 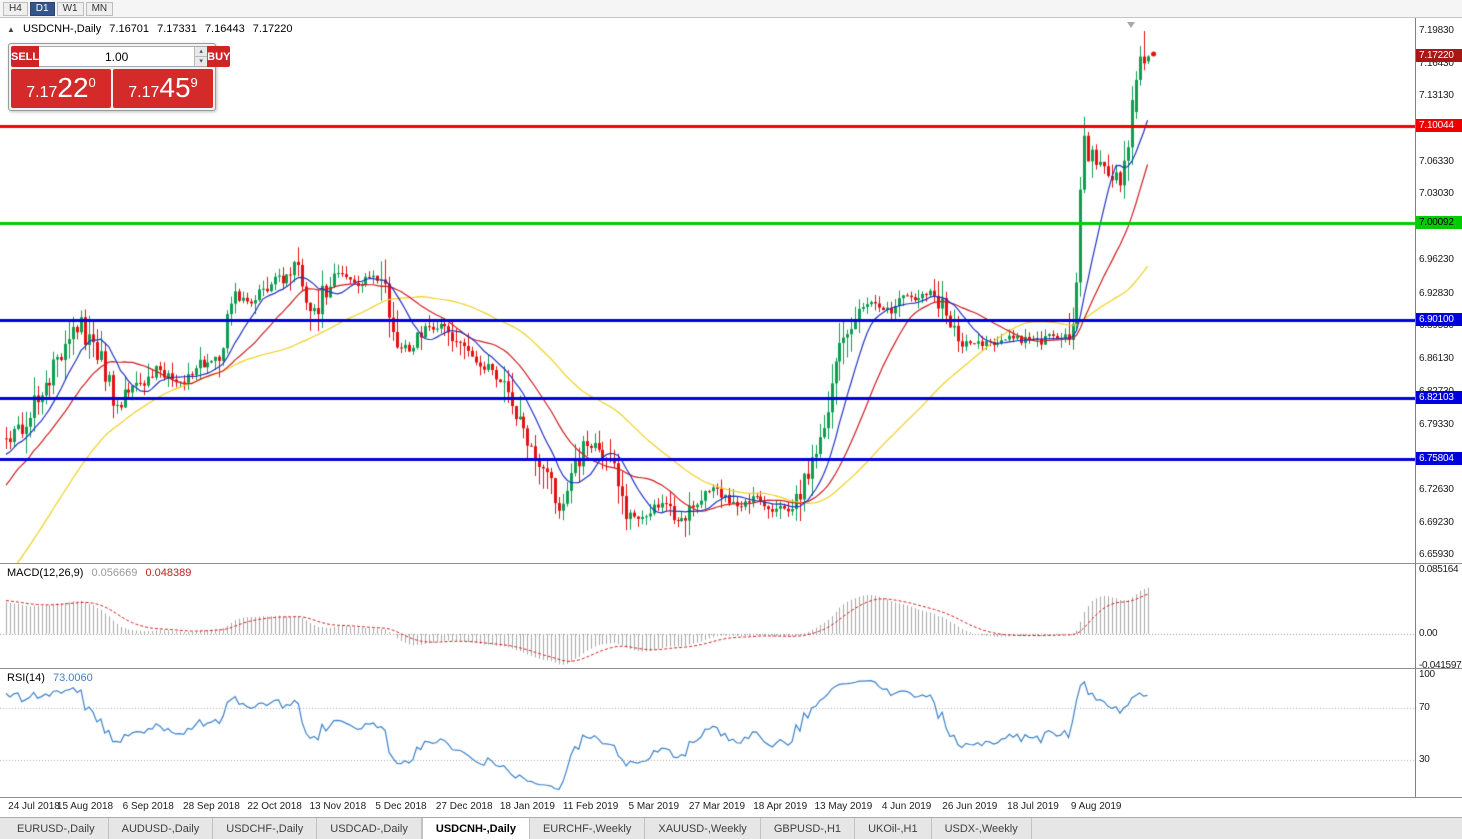 What do you see at coordinates (707, 617) in the screenshot?
I see `macd-chart-canvas` at bounding box center [707, 617].